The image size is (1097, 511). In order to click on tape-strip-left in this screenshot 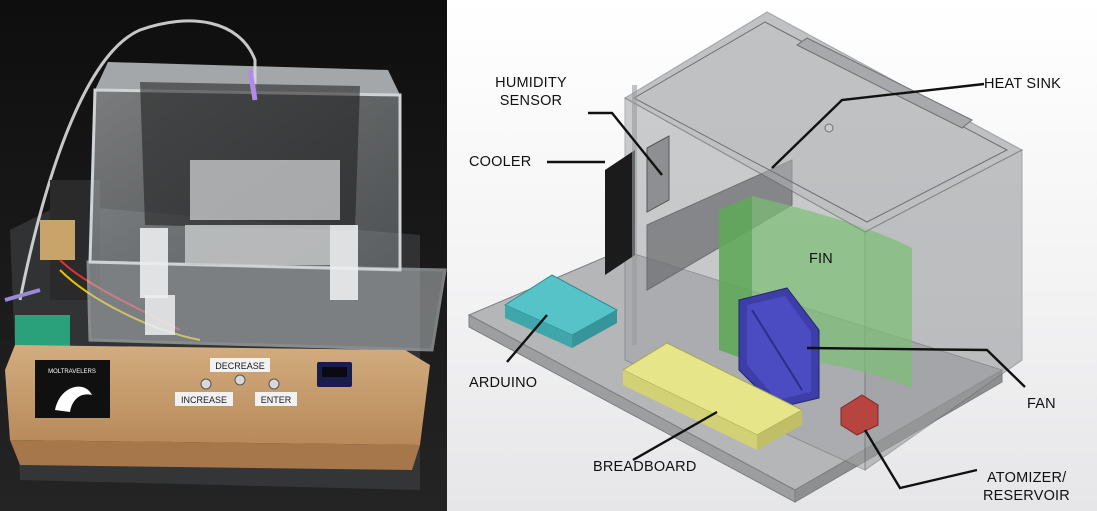, I will do `click(154, 263)`.